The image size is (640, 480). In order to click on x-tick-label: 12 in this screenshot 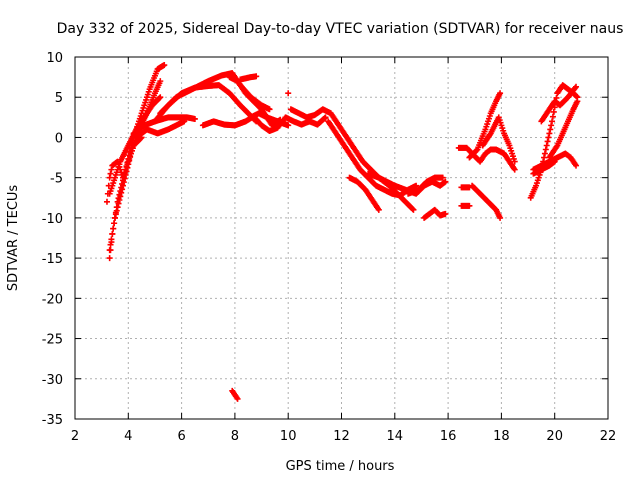, I will do `click(341, 436)`.